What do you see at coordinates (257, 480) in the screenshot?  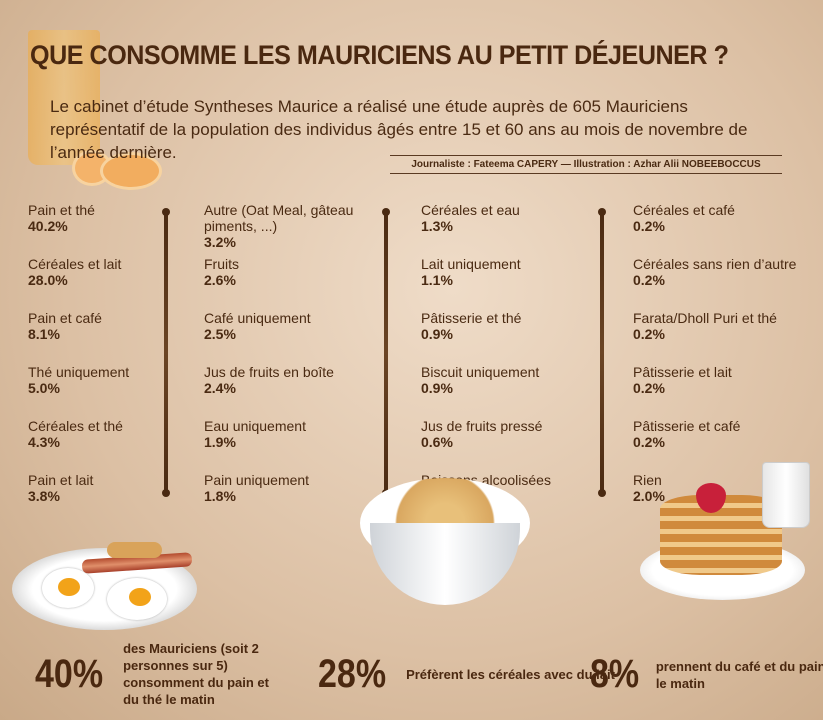 I see `item-label: Pain uniquement` at bounding box center [257, 480].